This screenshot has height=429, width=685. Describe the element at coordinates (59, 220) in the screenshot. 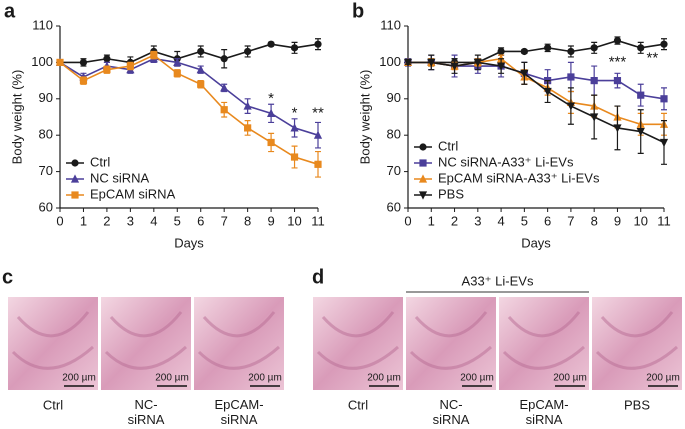

I see `x-tick-label: 0` at that location.